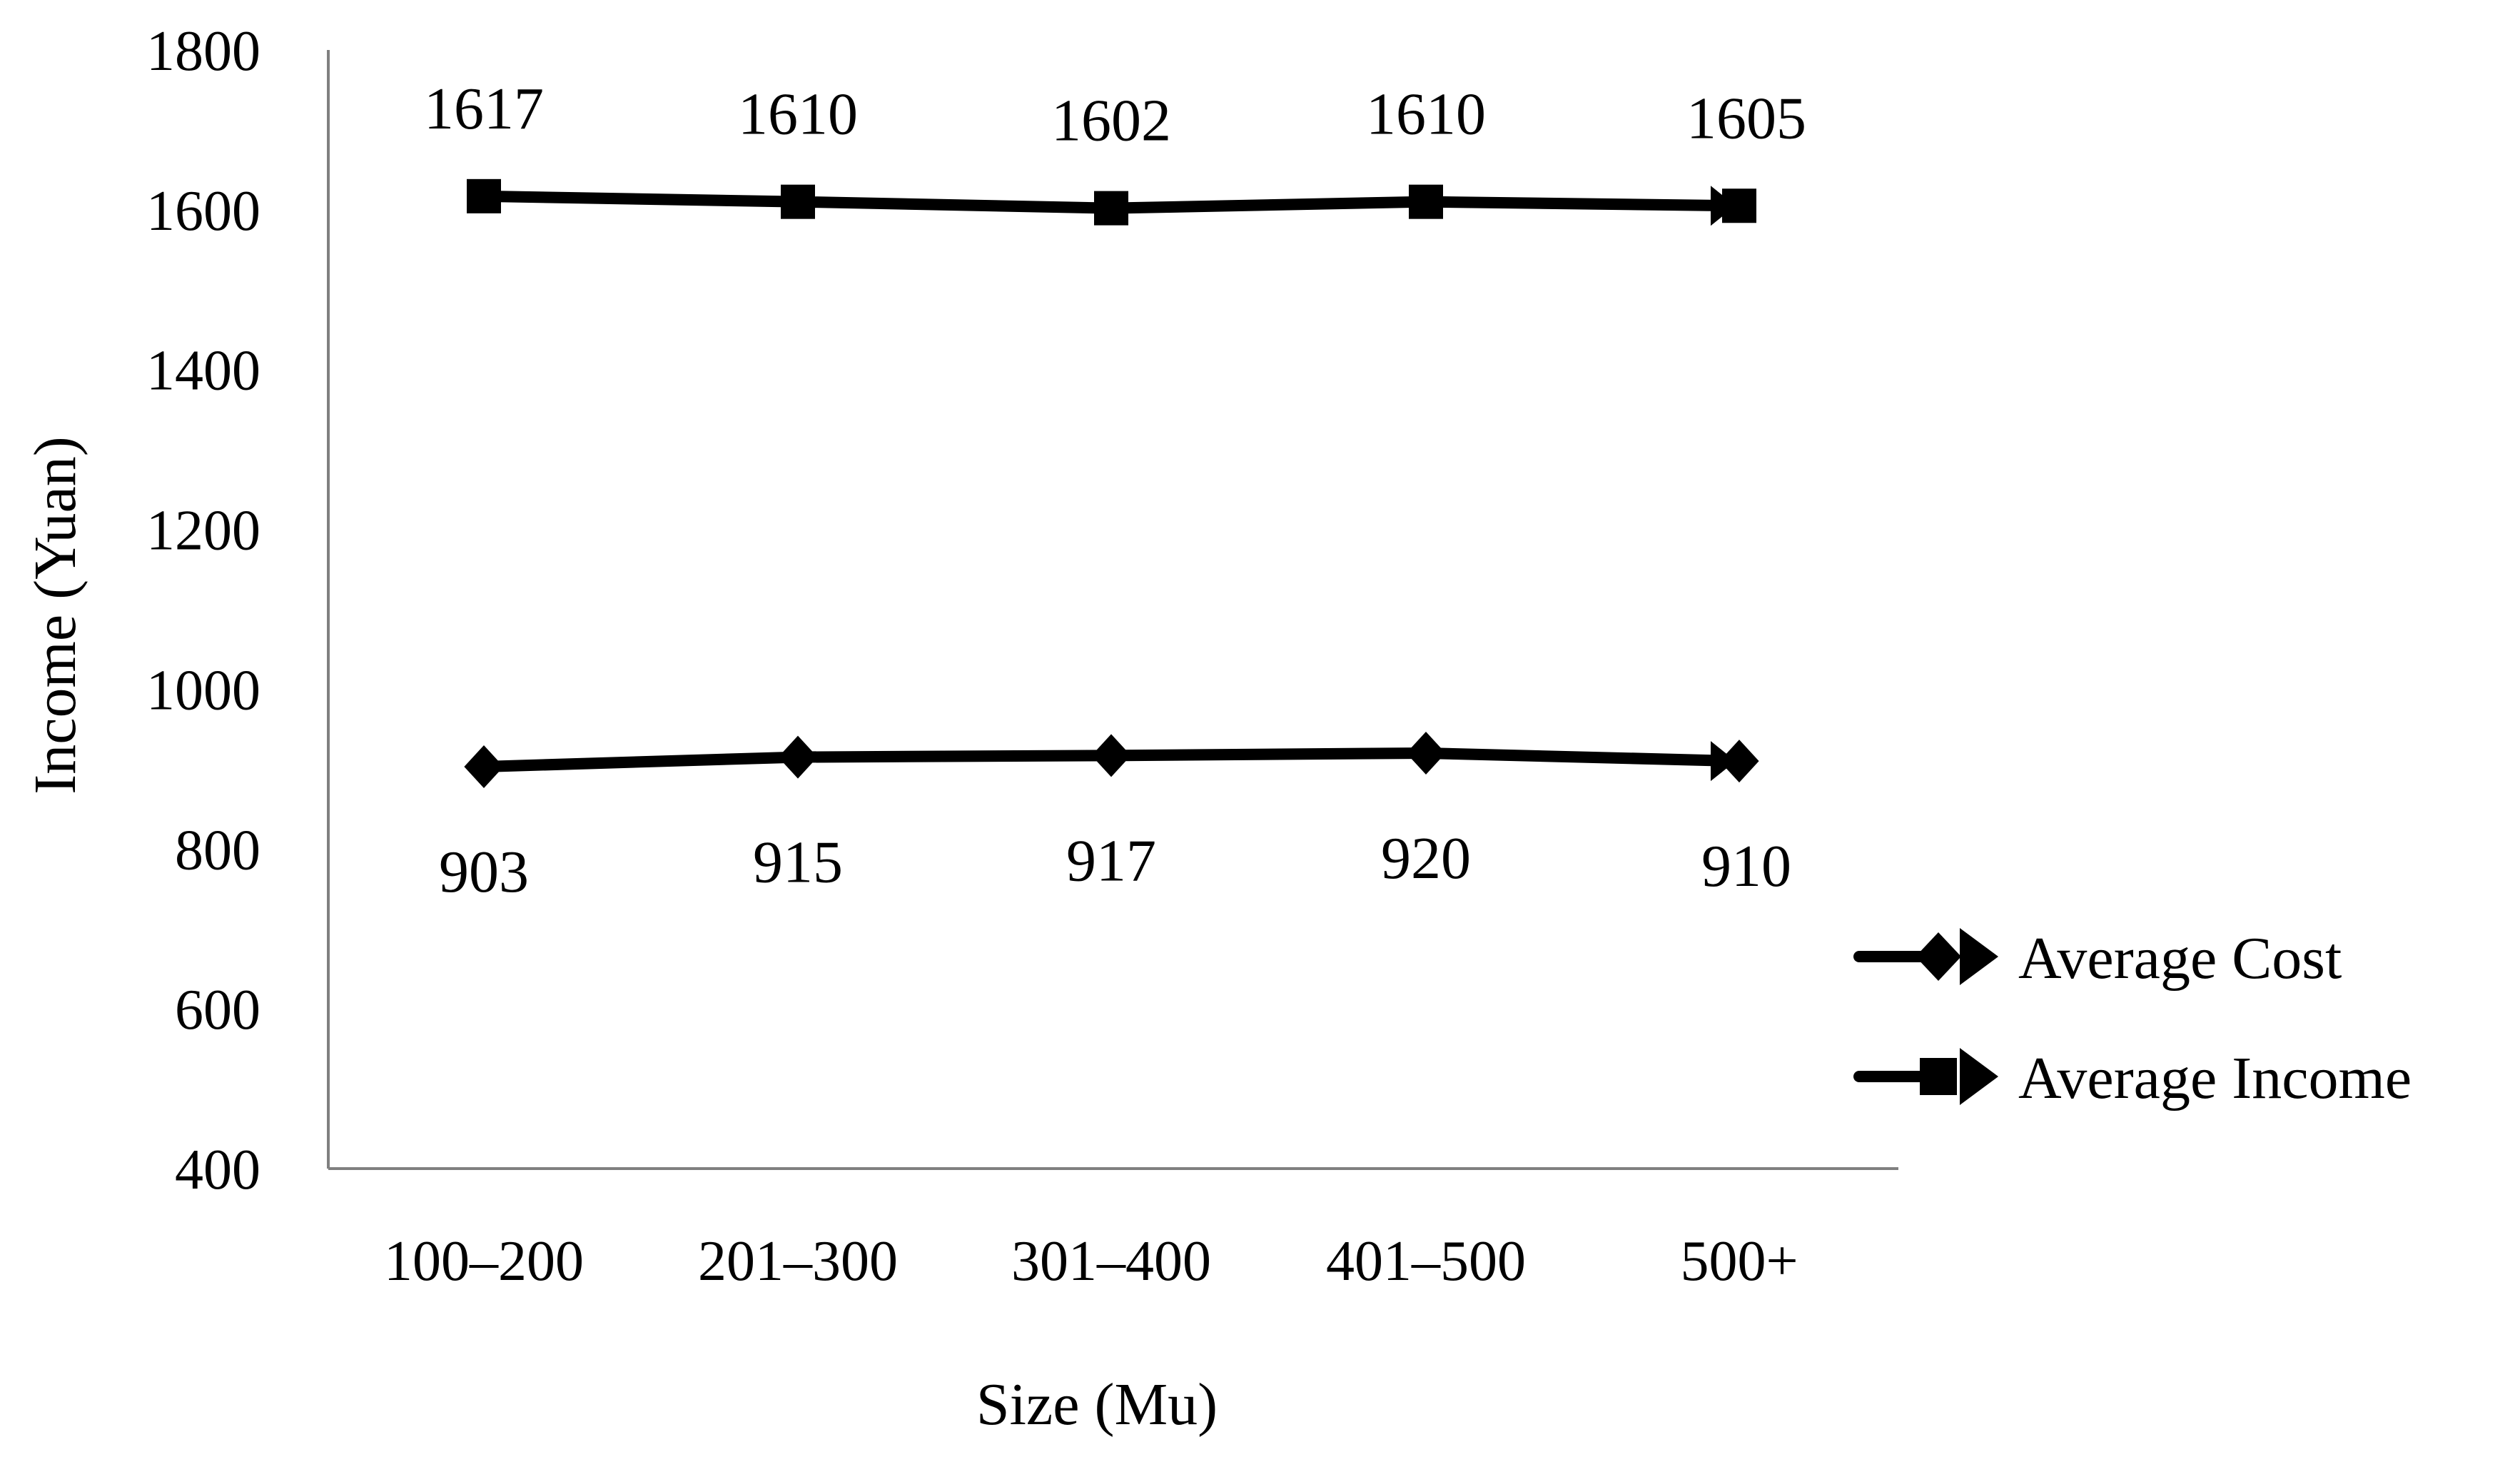 The width and height of the screenshot is (2520, 1462). What do you see at coordinates (484, 872) in the screenshot?
I see `data-label: 903` at bounding box center [484, 872].